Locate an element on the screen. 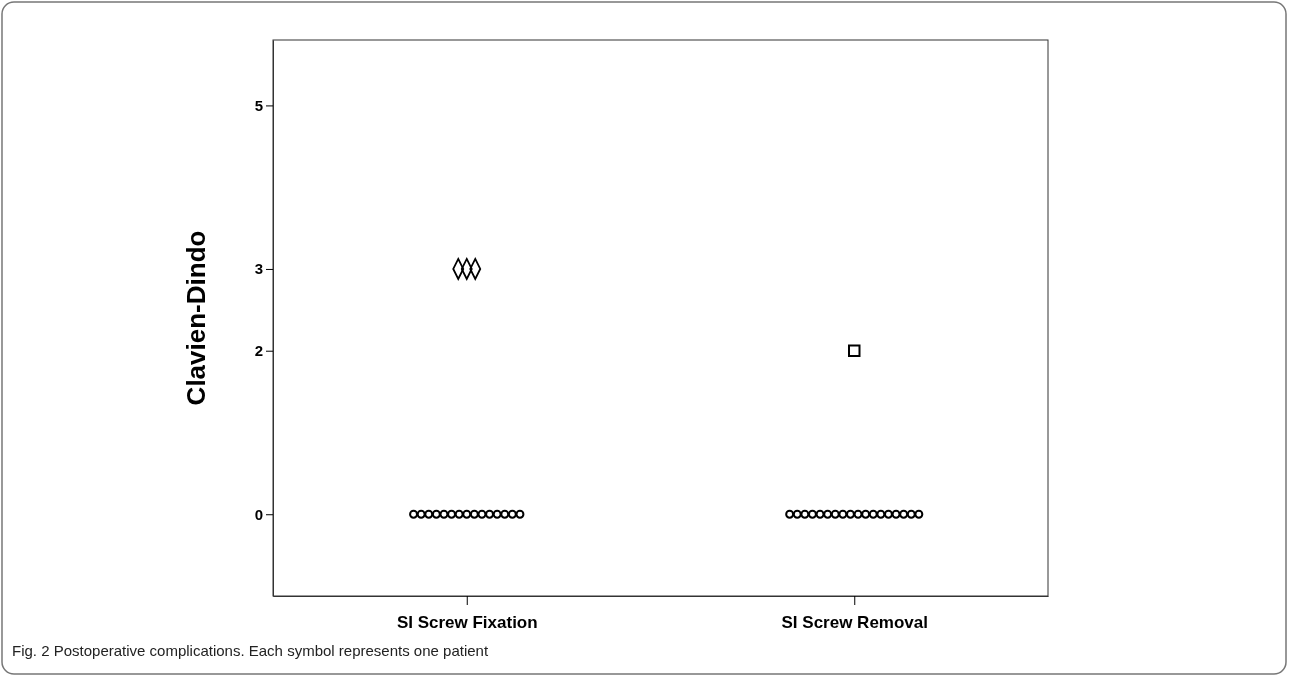 The image size is (1290, 678). y-tick-label: 2 is located at coordinates (258, 351).